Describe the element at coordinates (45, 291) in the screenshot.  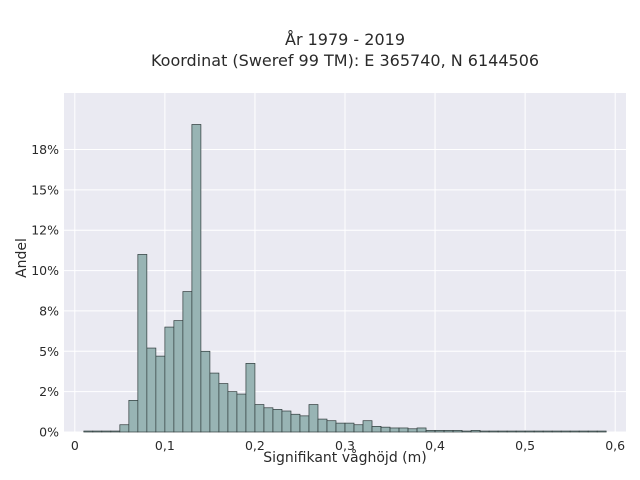
I see `y-tick-labels: 0% 2% 5% 8% 10% 12% 15% 18%` at that location.